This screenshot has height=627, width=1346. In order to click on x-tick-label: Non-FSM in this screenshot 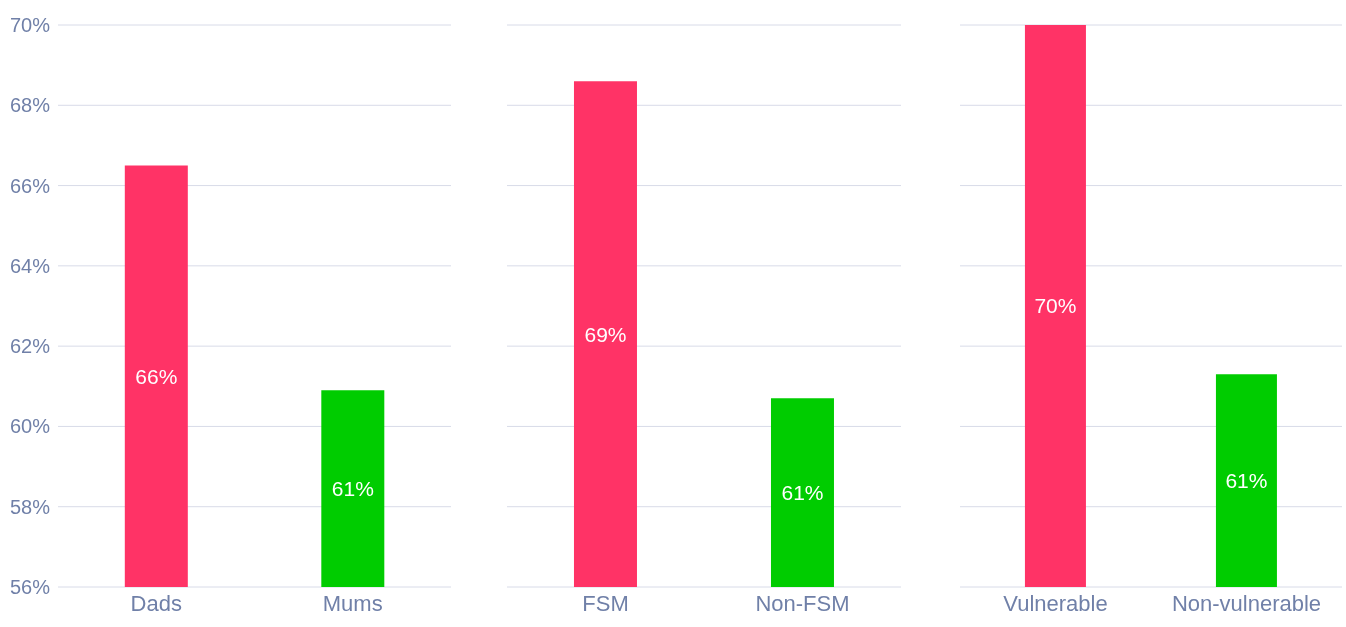, I will do `click(802, 603)`.